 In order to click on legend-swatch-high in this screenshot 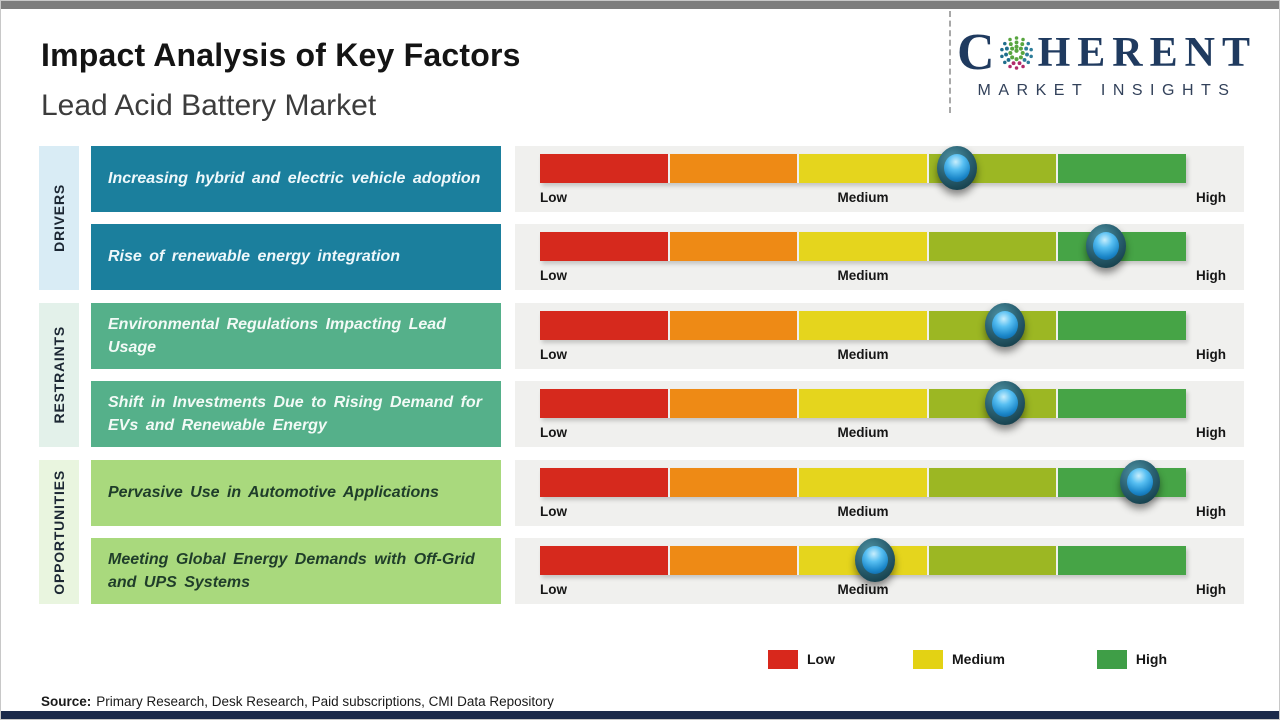, I will do `click(1111, 659)`.